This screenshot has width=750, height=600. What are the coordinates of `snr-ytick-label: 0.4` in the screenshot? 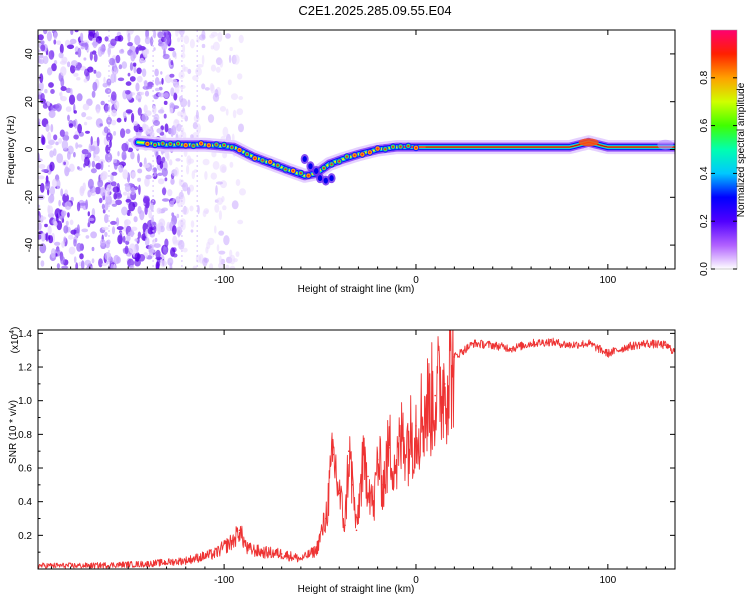 It's located at (25, 502).